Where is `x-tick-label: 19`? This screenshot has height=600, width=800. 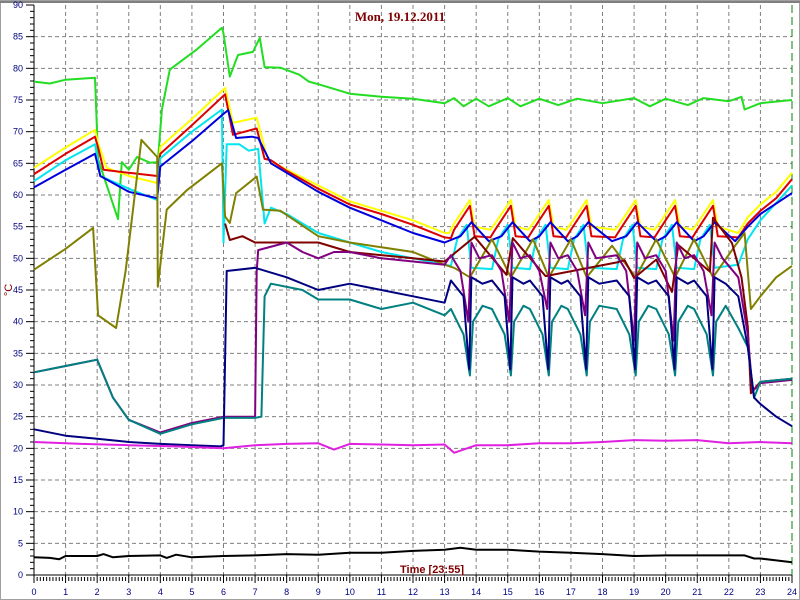 x-tick-label: 19 is located at coordinates (634, 592).